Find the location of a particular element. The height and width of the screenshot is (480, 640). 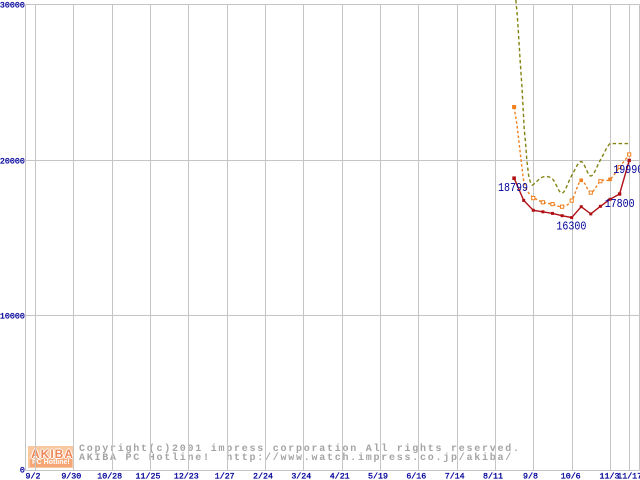

svg-text: 7/14 is located at coordinates (455, 476).